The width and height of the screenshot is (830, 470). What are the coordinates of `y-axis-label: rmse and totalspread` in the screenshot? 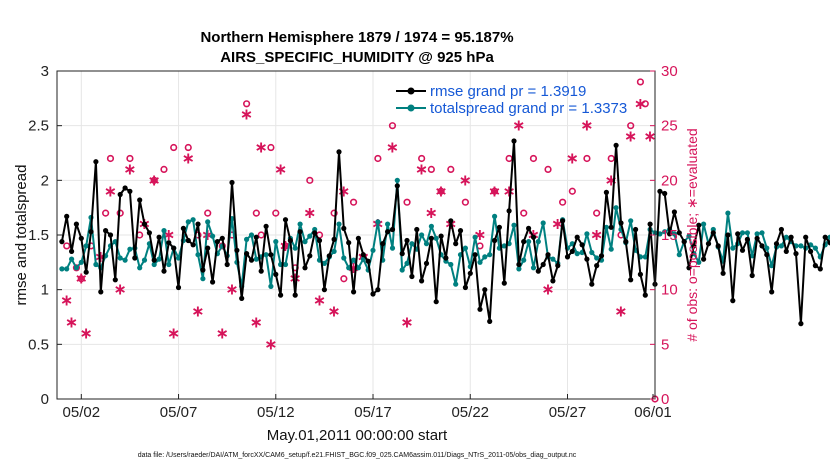 It's located at (21, 235).